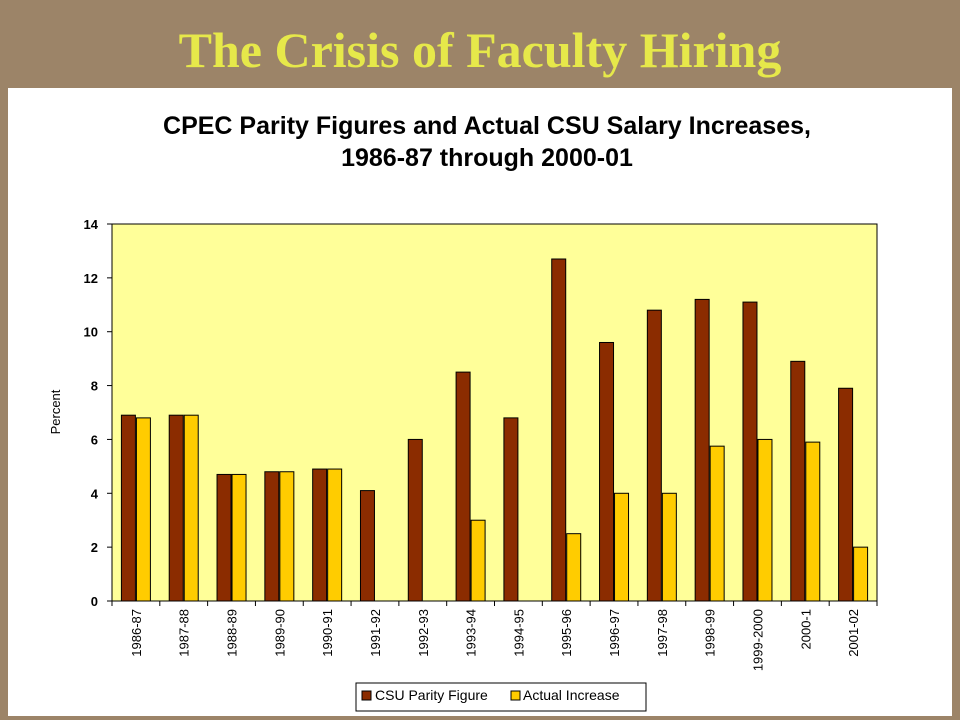 This screenshot has height=720, width=960. What do you see at coordinates (232, 633) in the screenshot?
I see `x-tick-label: 1988-89` at bounding box center [232, 633].